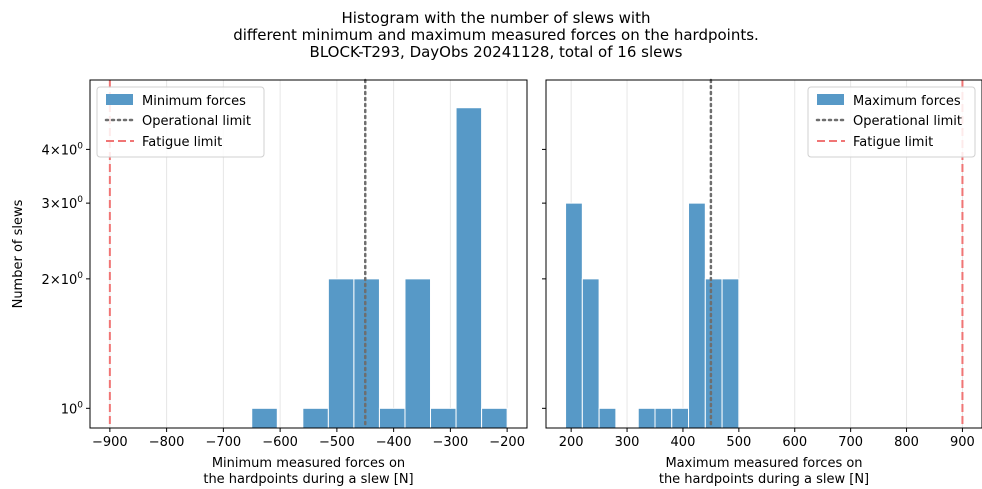  Describe the element at coordinates (224, 442) in the screenshot. I see `x-tick-label: −700` at that location.